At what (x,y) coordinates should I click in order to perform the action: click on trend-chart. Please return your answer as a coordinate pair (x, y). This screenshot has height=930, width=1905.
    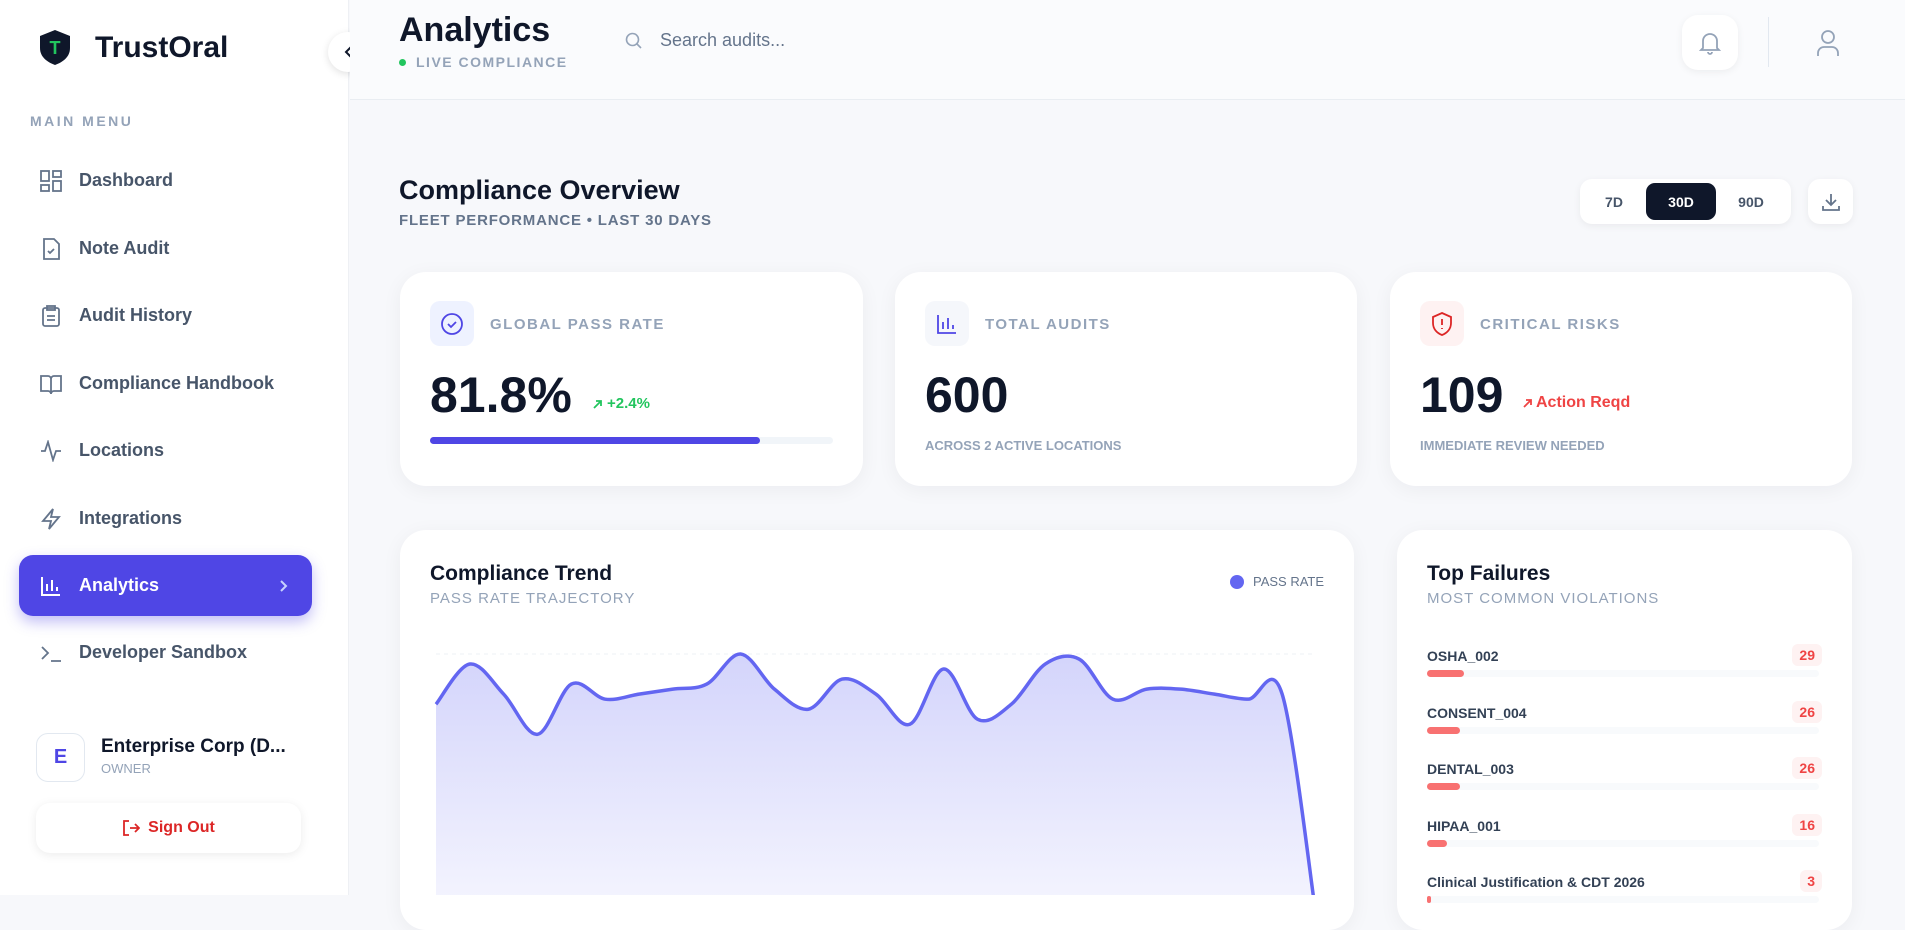
    Looking at the image, I should click on (875, 773).